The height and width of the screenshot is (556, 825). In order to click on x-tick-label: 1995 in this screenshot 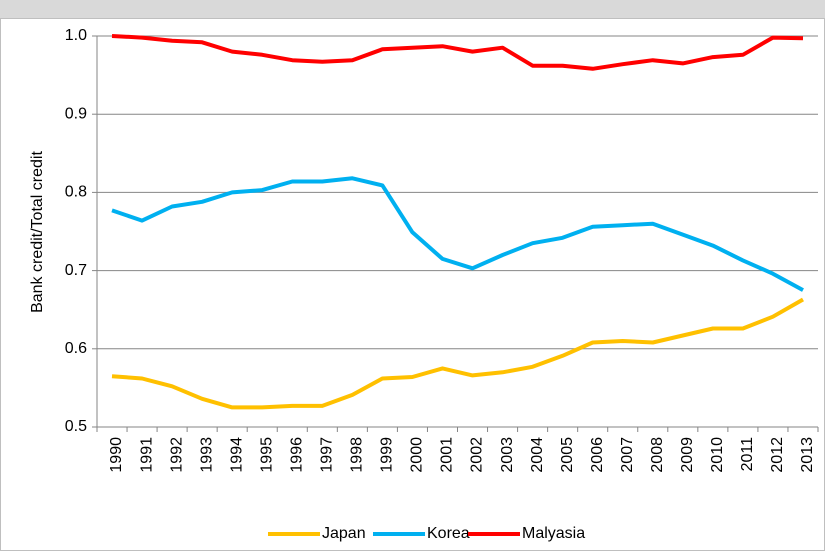, I will do `click(266, 455)`.